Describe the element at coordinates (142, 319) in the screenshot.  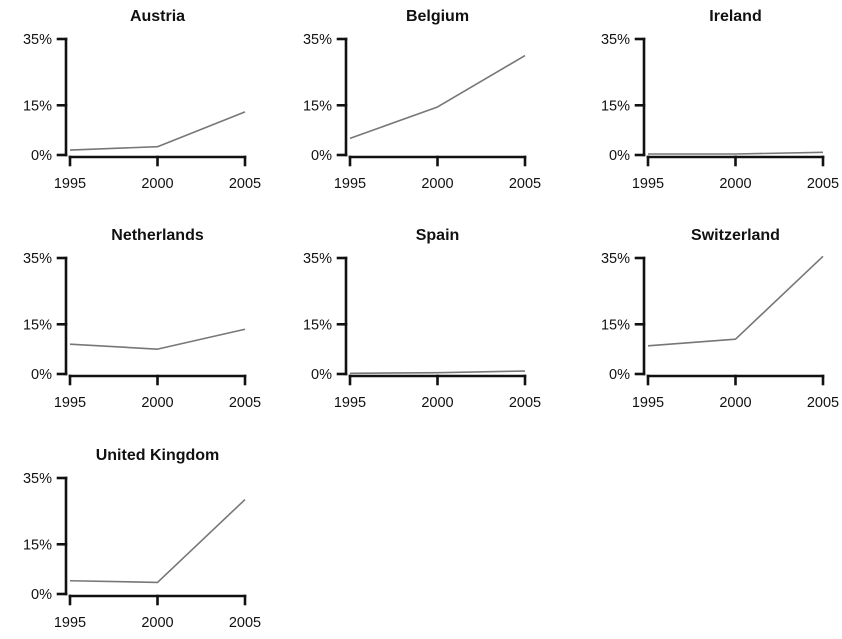
I see `chart-panel-netherlands: Netherlands 0% 15% 35% 1995 2000 2005` at that location.